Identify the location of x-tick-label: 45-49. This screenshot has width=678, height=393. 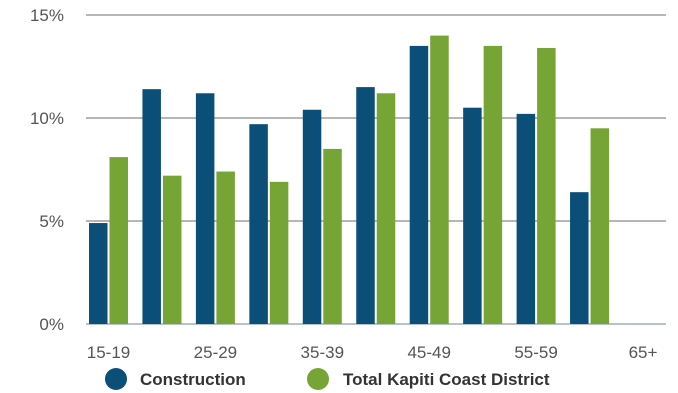
(428, 352).